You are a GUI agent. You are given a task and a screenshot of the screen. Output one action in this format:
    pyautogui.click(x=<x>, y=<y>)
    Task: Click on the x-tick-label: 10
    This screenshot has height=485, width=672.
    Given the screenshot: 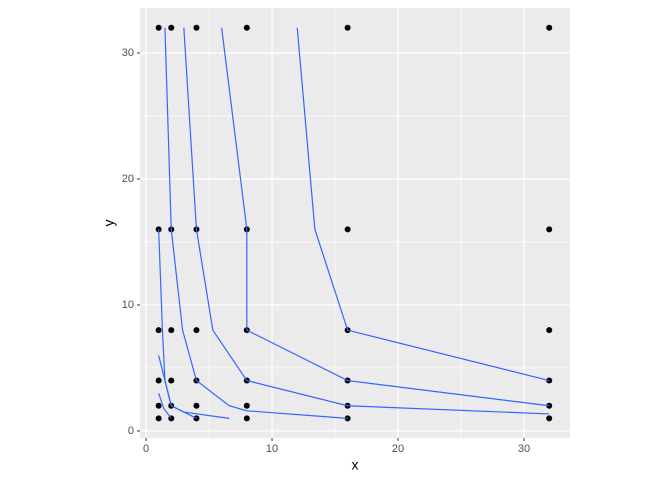 What is the action you would take?
    pyautogui.click(x=272, y=449)
    